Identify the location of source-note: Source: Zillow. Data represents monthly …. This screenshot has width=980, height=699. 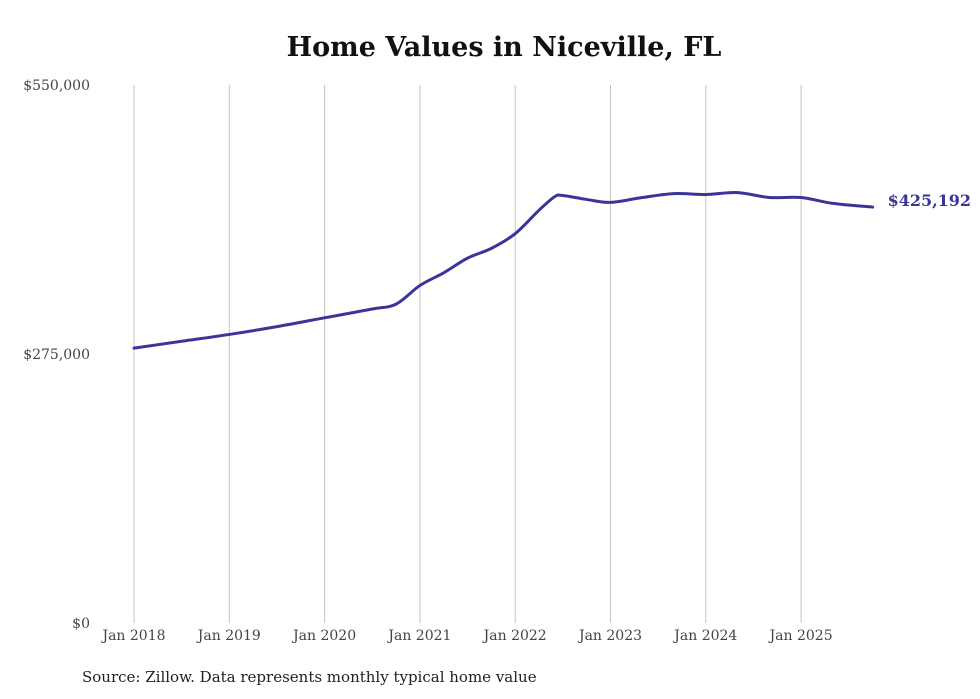
(309, 677).